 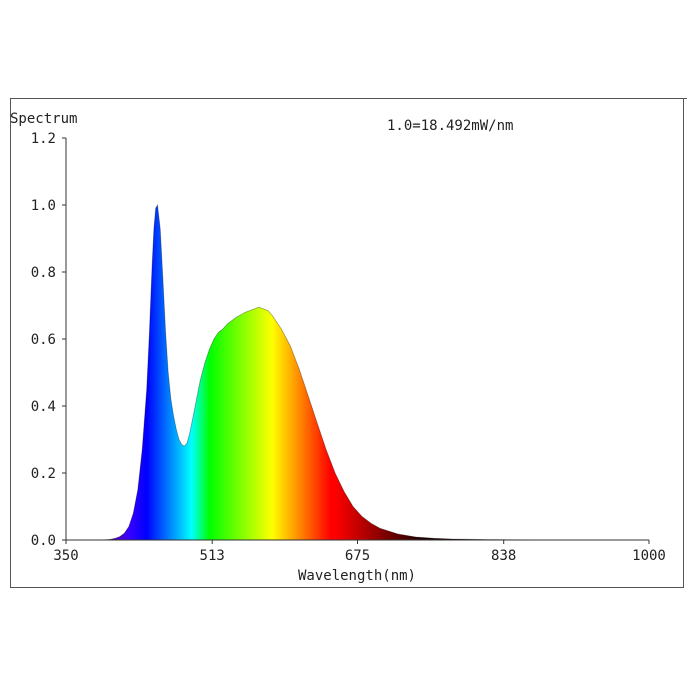 I want to click on x-tick-label: 513, so click(x=212, y=556).